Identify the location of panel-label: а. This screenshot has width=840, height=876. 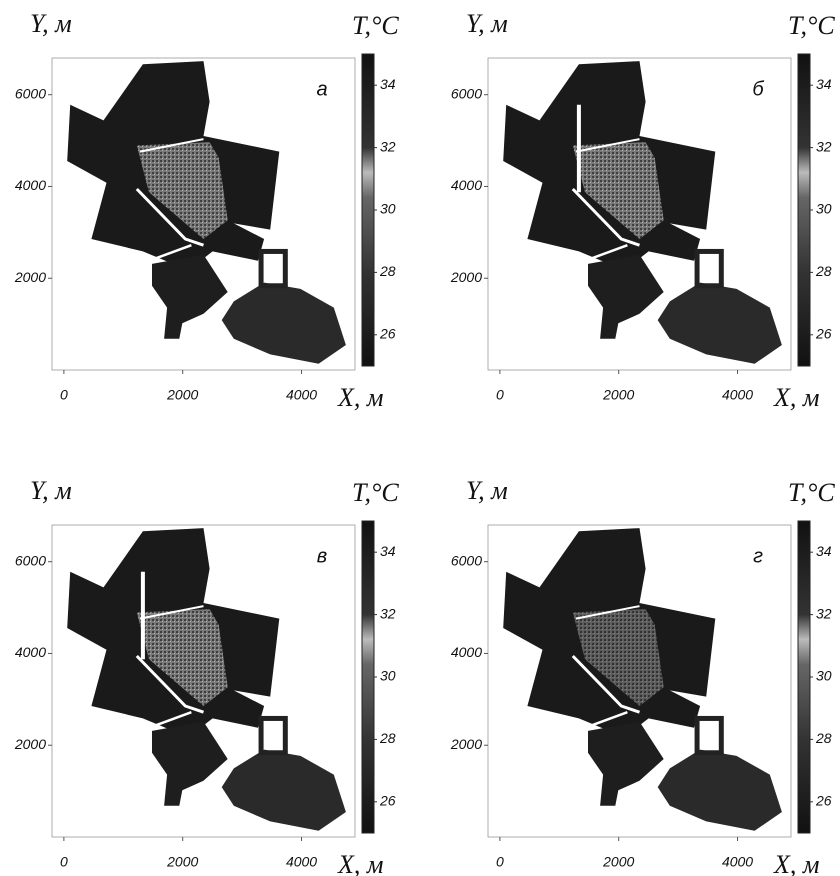
(321, 89).